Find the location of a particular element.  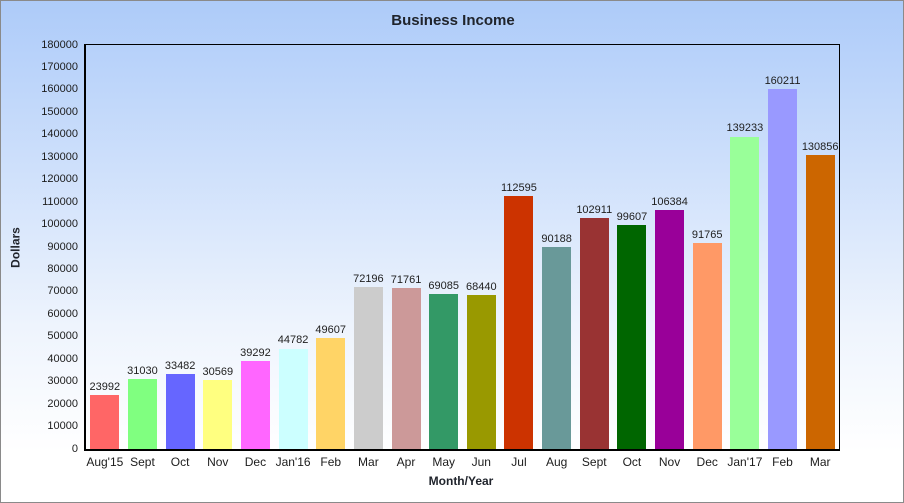

bar-aug15 is located at coordinates (105, 422).